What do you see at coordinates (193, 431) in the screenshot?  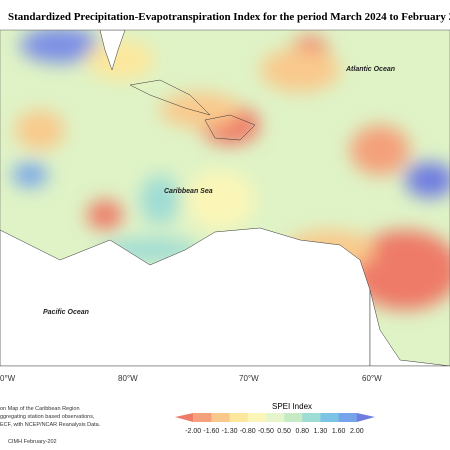 I see `legend-tick-label: -2.00` at bounding box center [193, 431].